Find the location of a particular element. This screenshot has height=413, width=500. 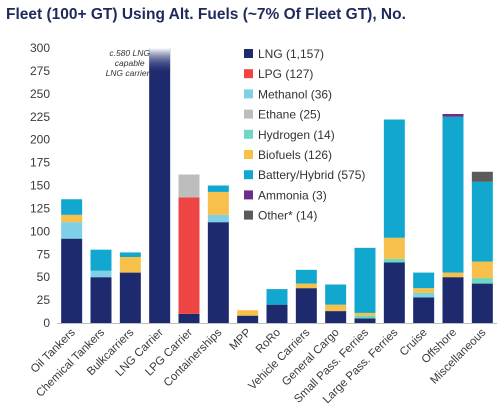

x-tick-label: MPP is located at coordinates (241, 339).